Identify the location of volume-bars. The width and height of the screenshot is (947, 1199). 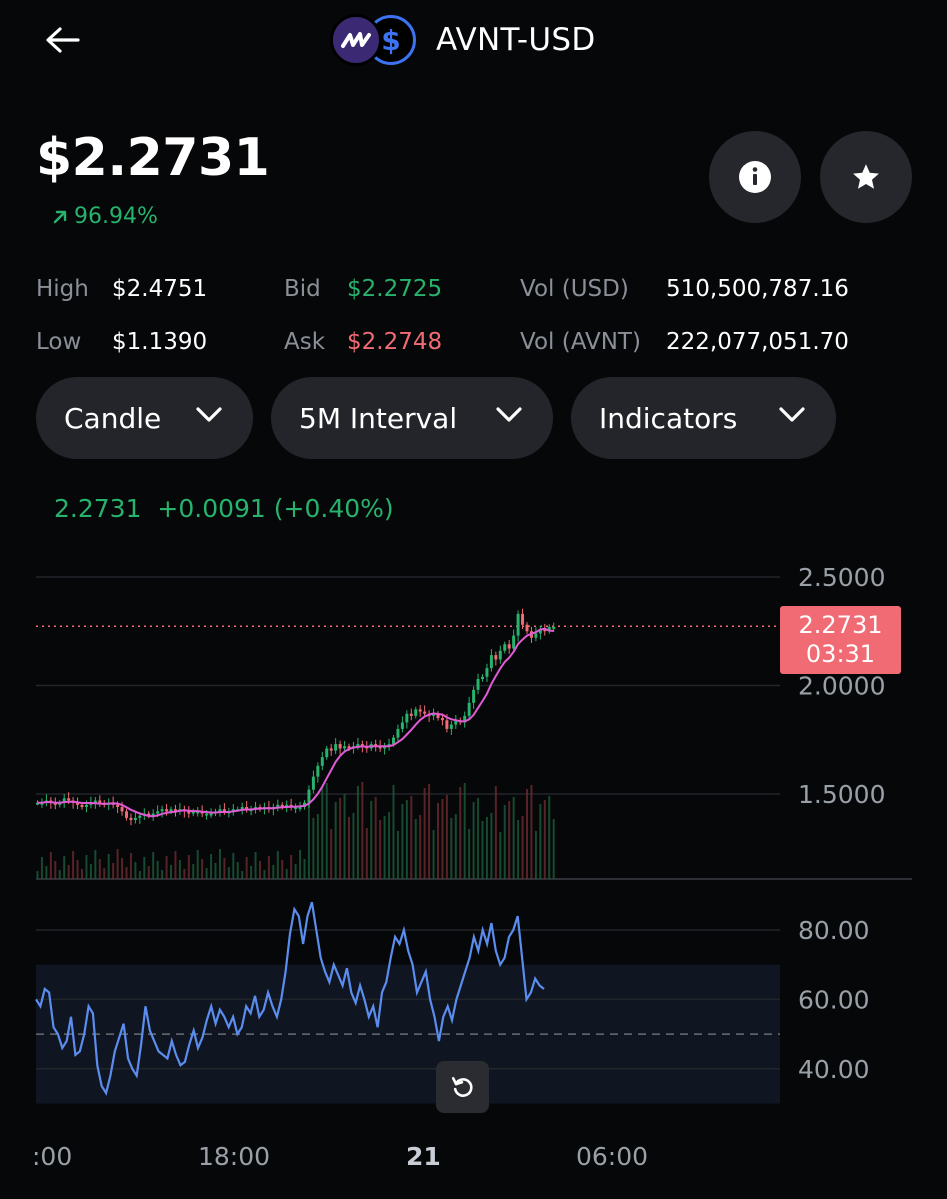
(295, 830).